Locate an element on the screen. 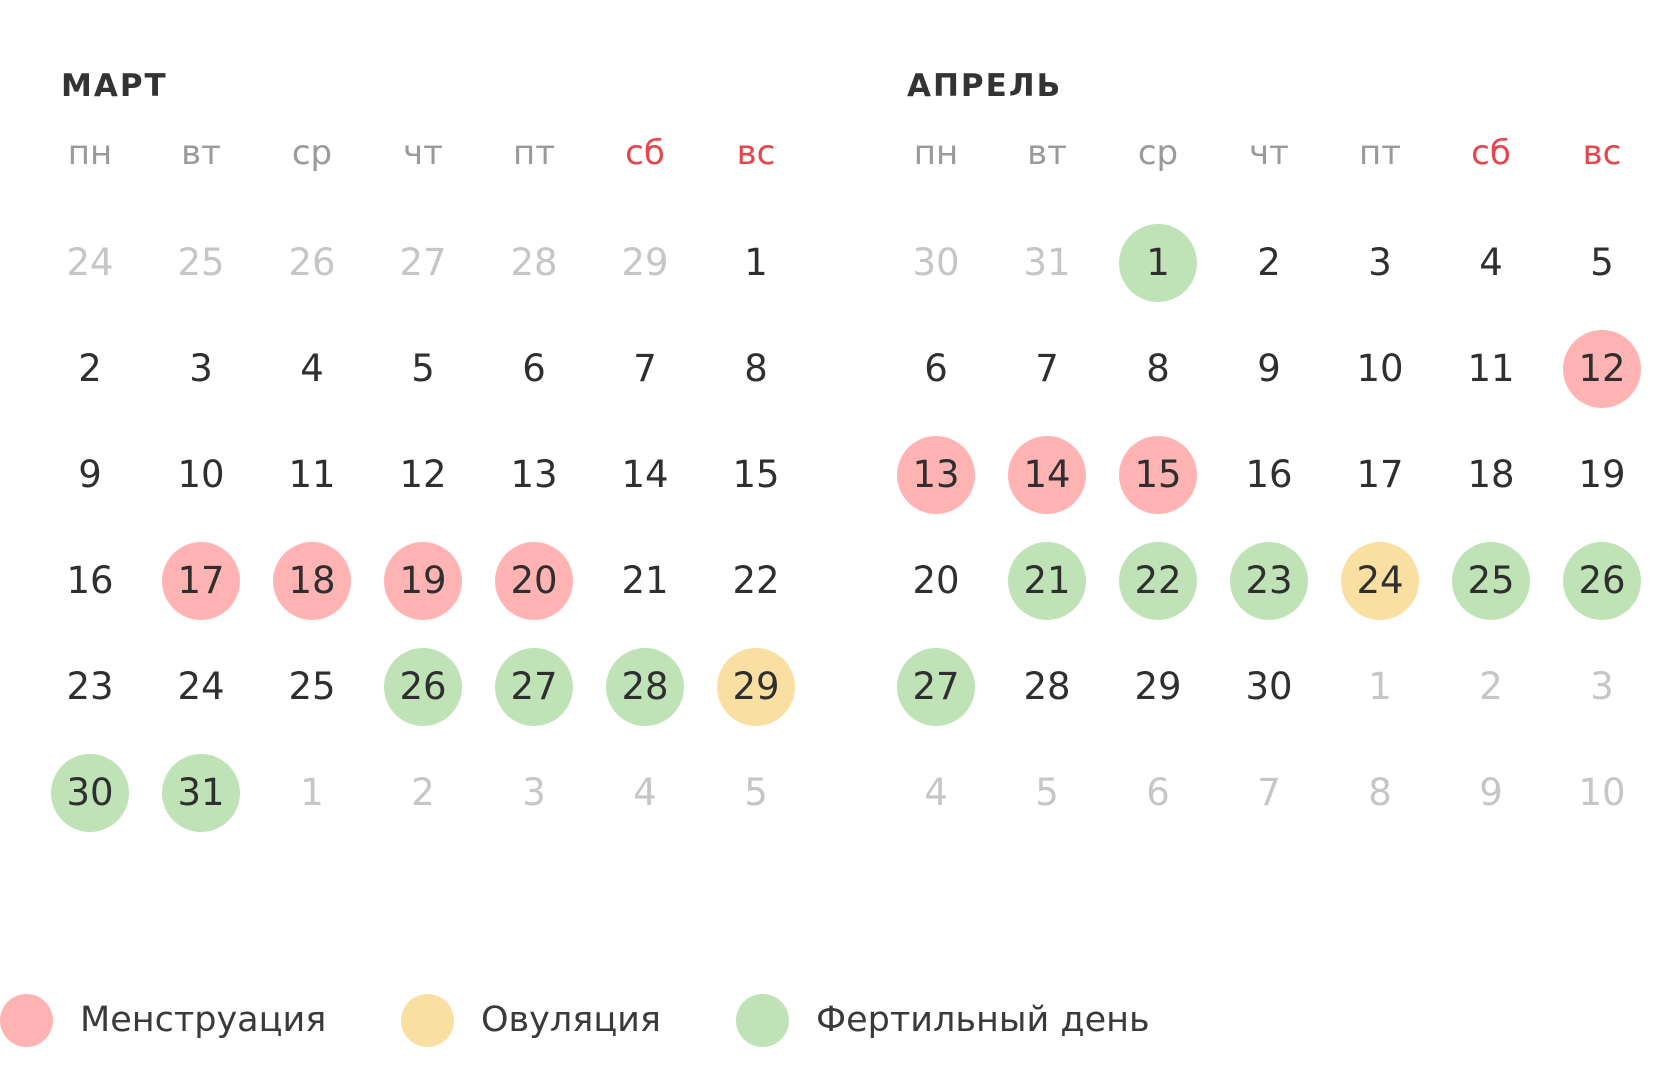 This screenshot has height=1084, width=1680. day-cell: 22 is located at coordinates (756, 580).